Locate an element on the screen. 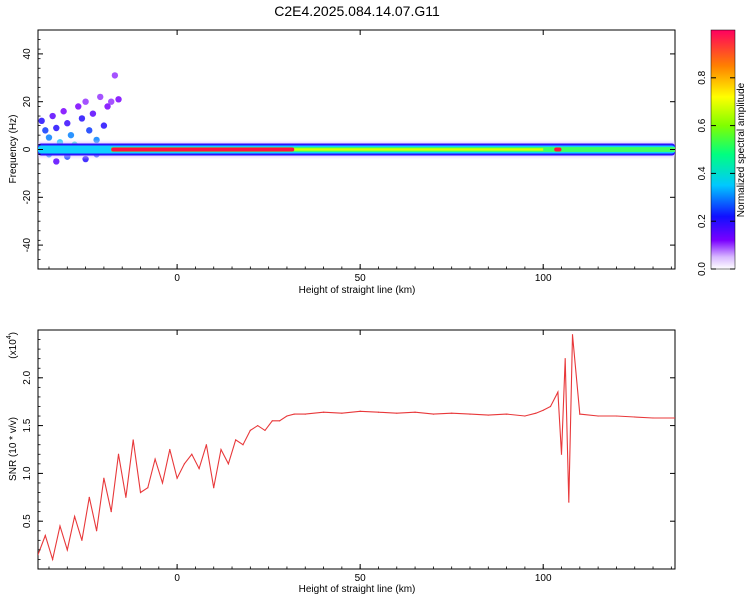 The image size is (750, 605). snr-x-tick-label: 100 is located at coordinates (543, 578).